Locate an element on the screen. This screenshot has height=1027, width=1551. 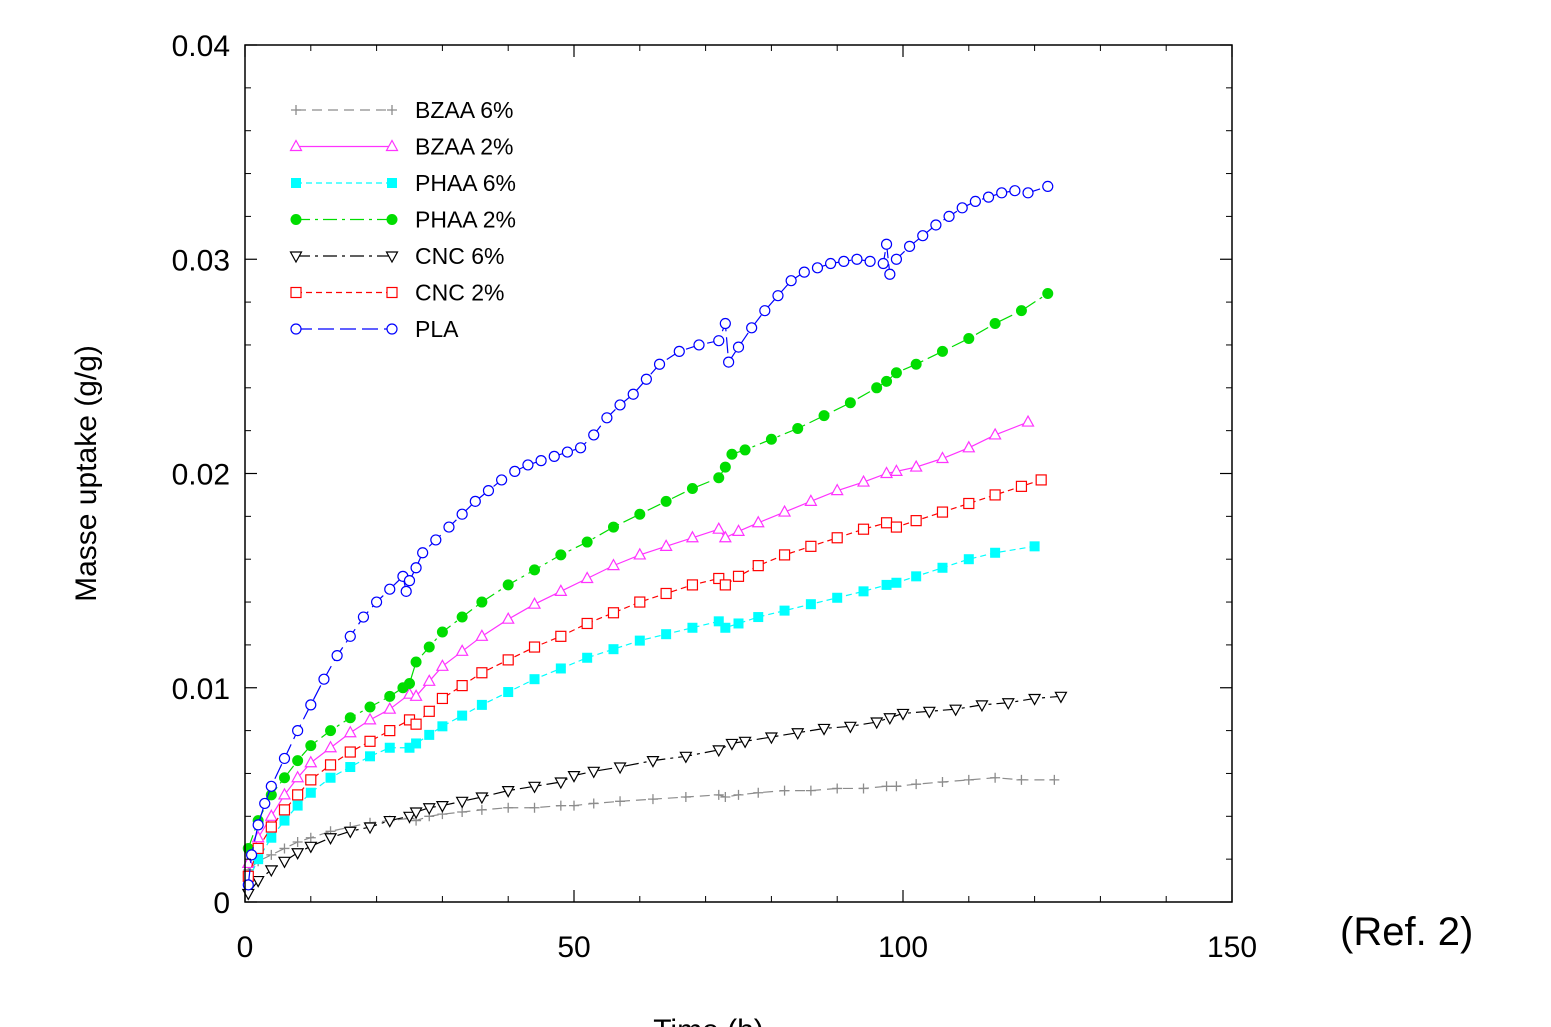
y-tick-label: 0.02 is located at coordinates (201, 475).